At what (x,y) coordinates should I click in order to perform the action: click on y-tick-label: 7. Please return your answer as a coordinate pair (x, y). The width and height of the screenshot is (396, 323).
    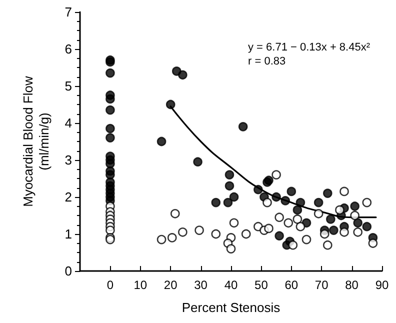
    Looking at the image, I should click on (68, 12).